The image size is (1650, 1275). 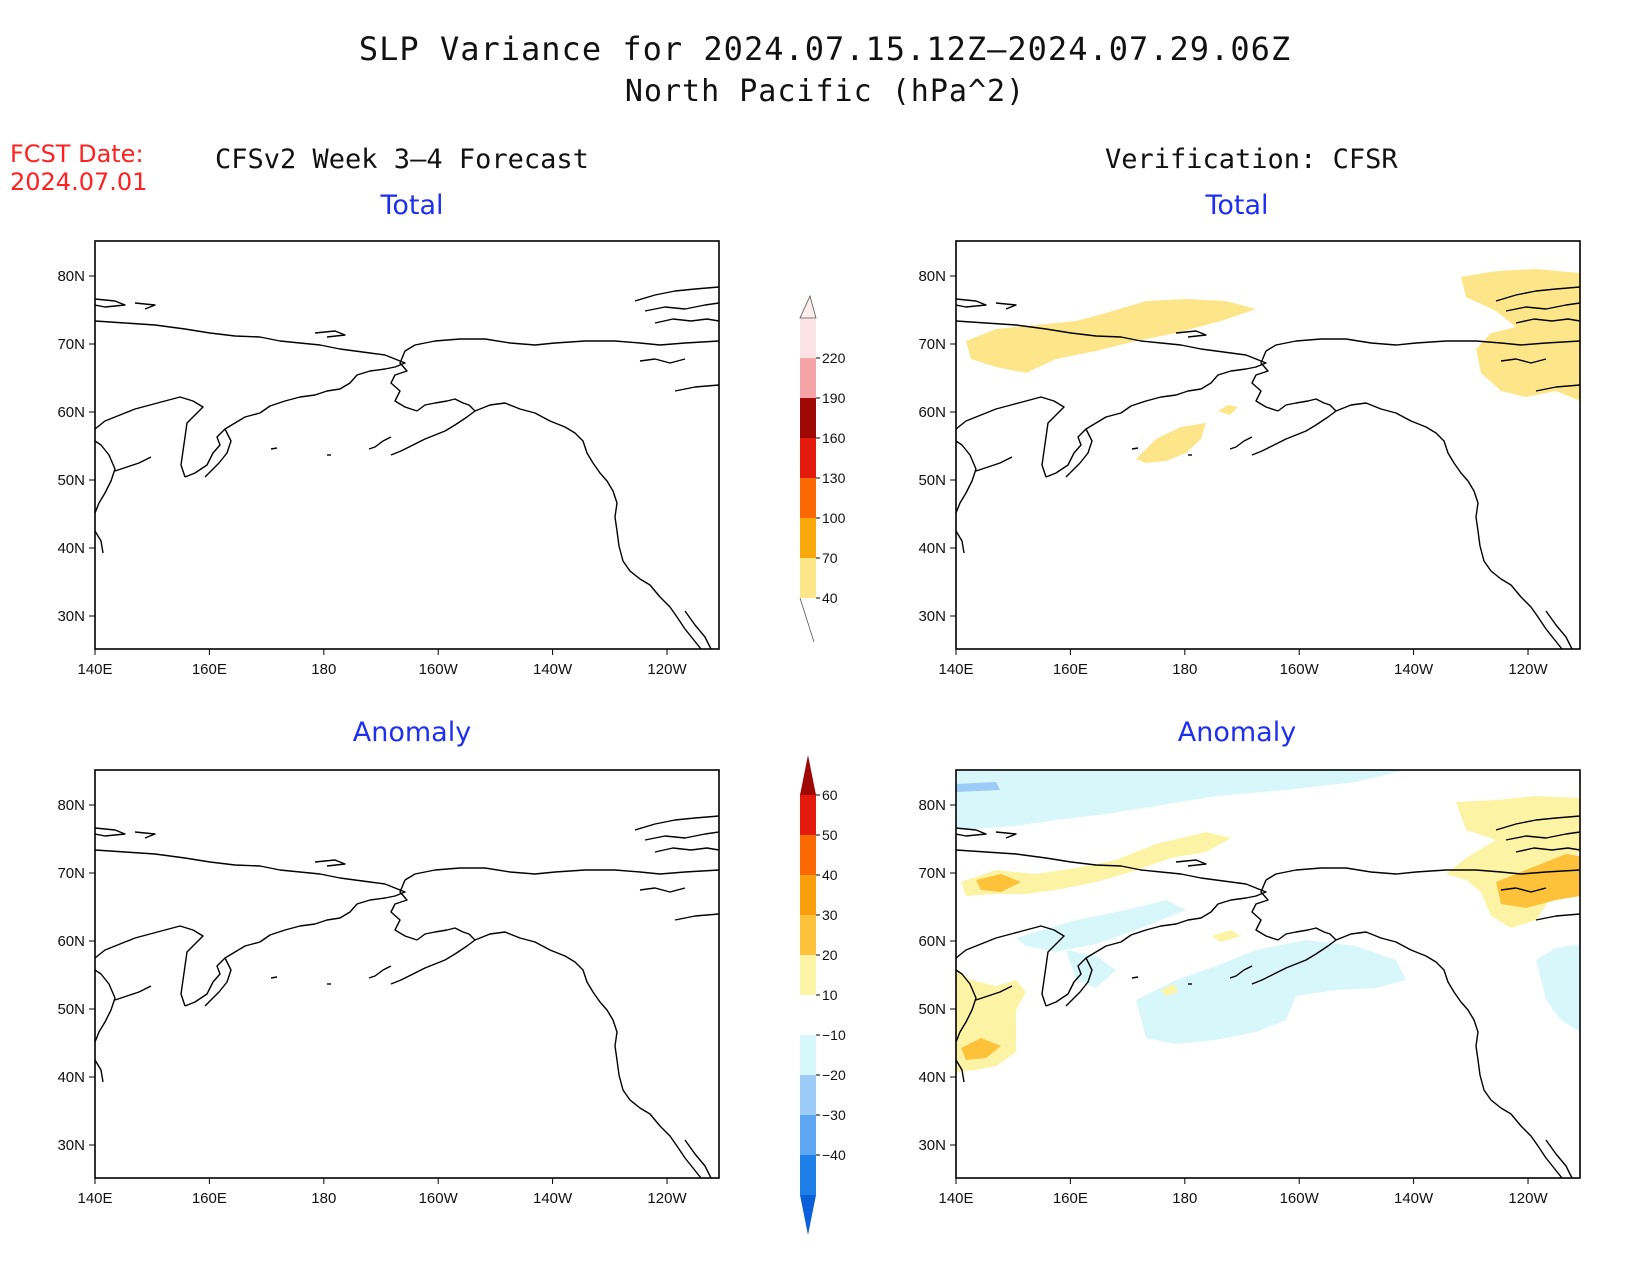 I want to click on colorbar-label: 160, so click(x=834, y=438).